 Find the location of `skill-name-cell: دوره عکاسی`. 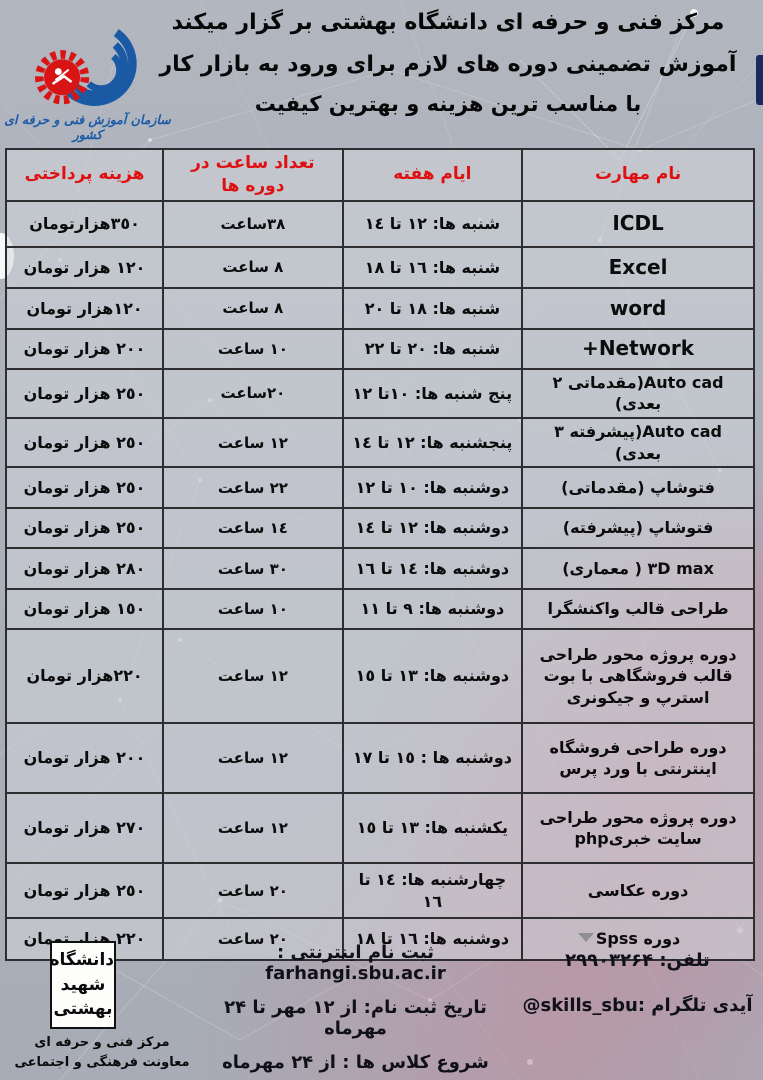

skill-name-cell: دوره عکاسی is located at coordinates (638, 891).